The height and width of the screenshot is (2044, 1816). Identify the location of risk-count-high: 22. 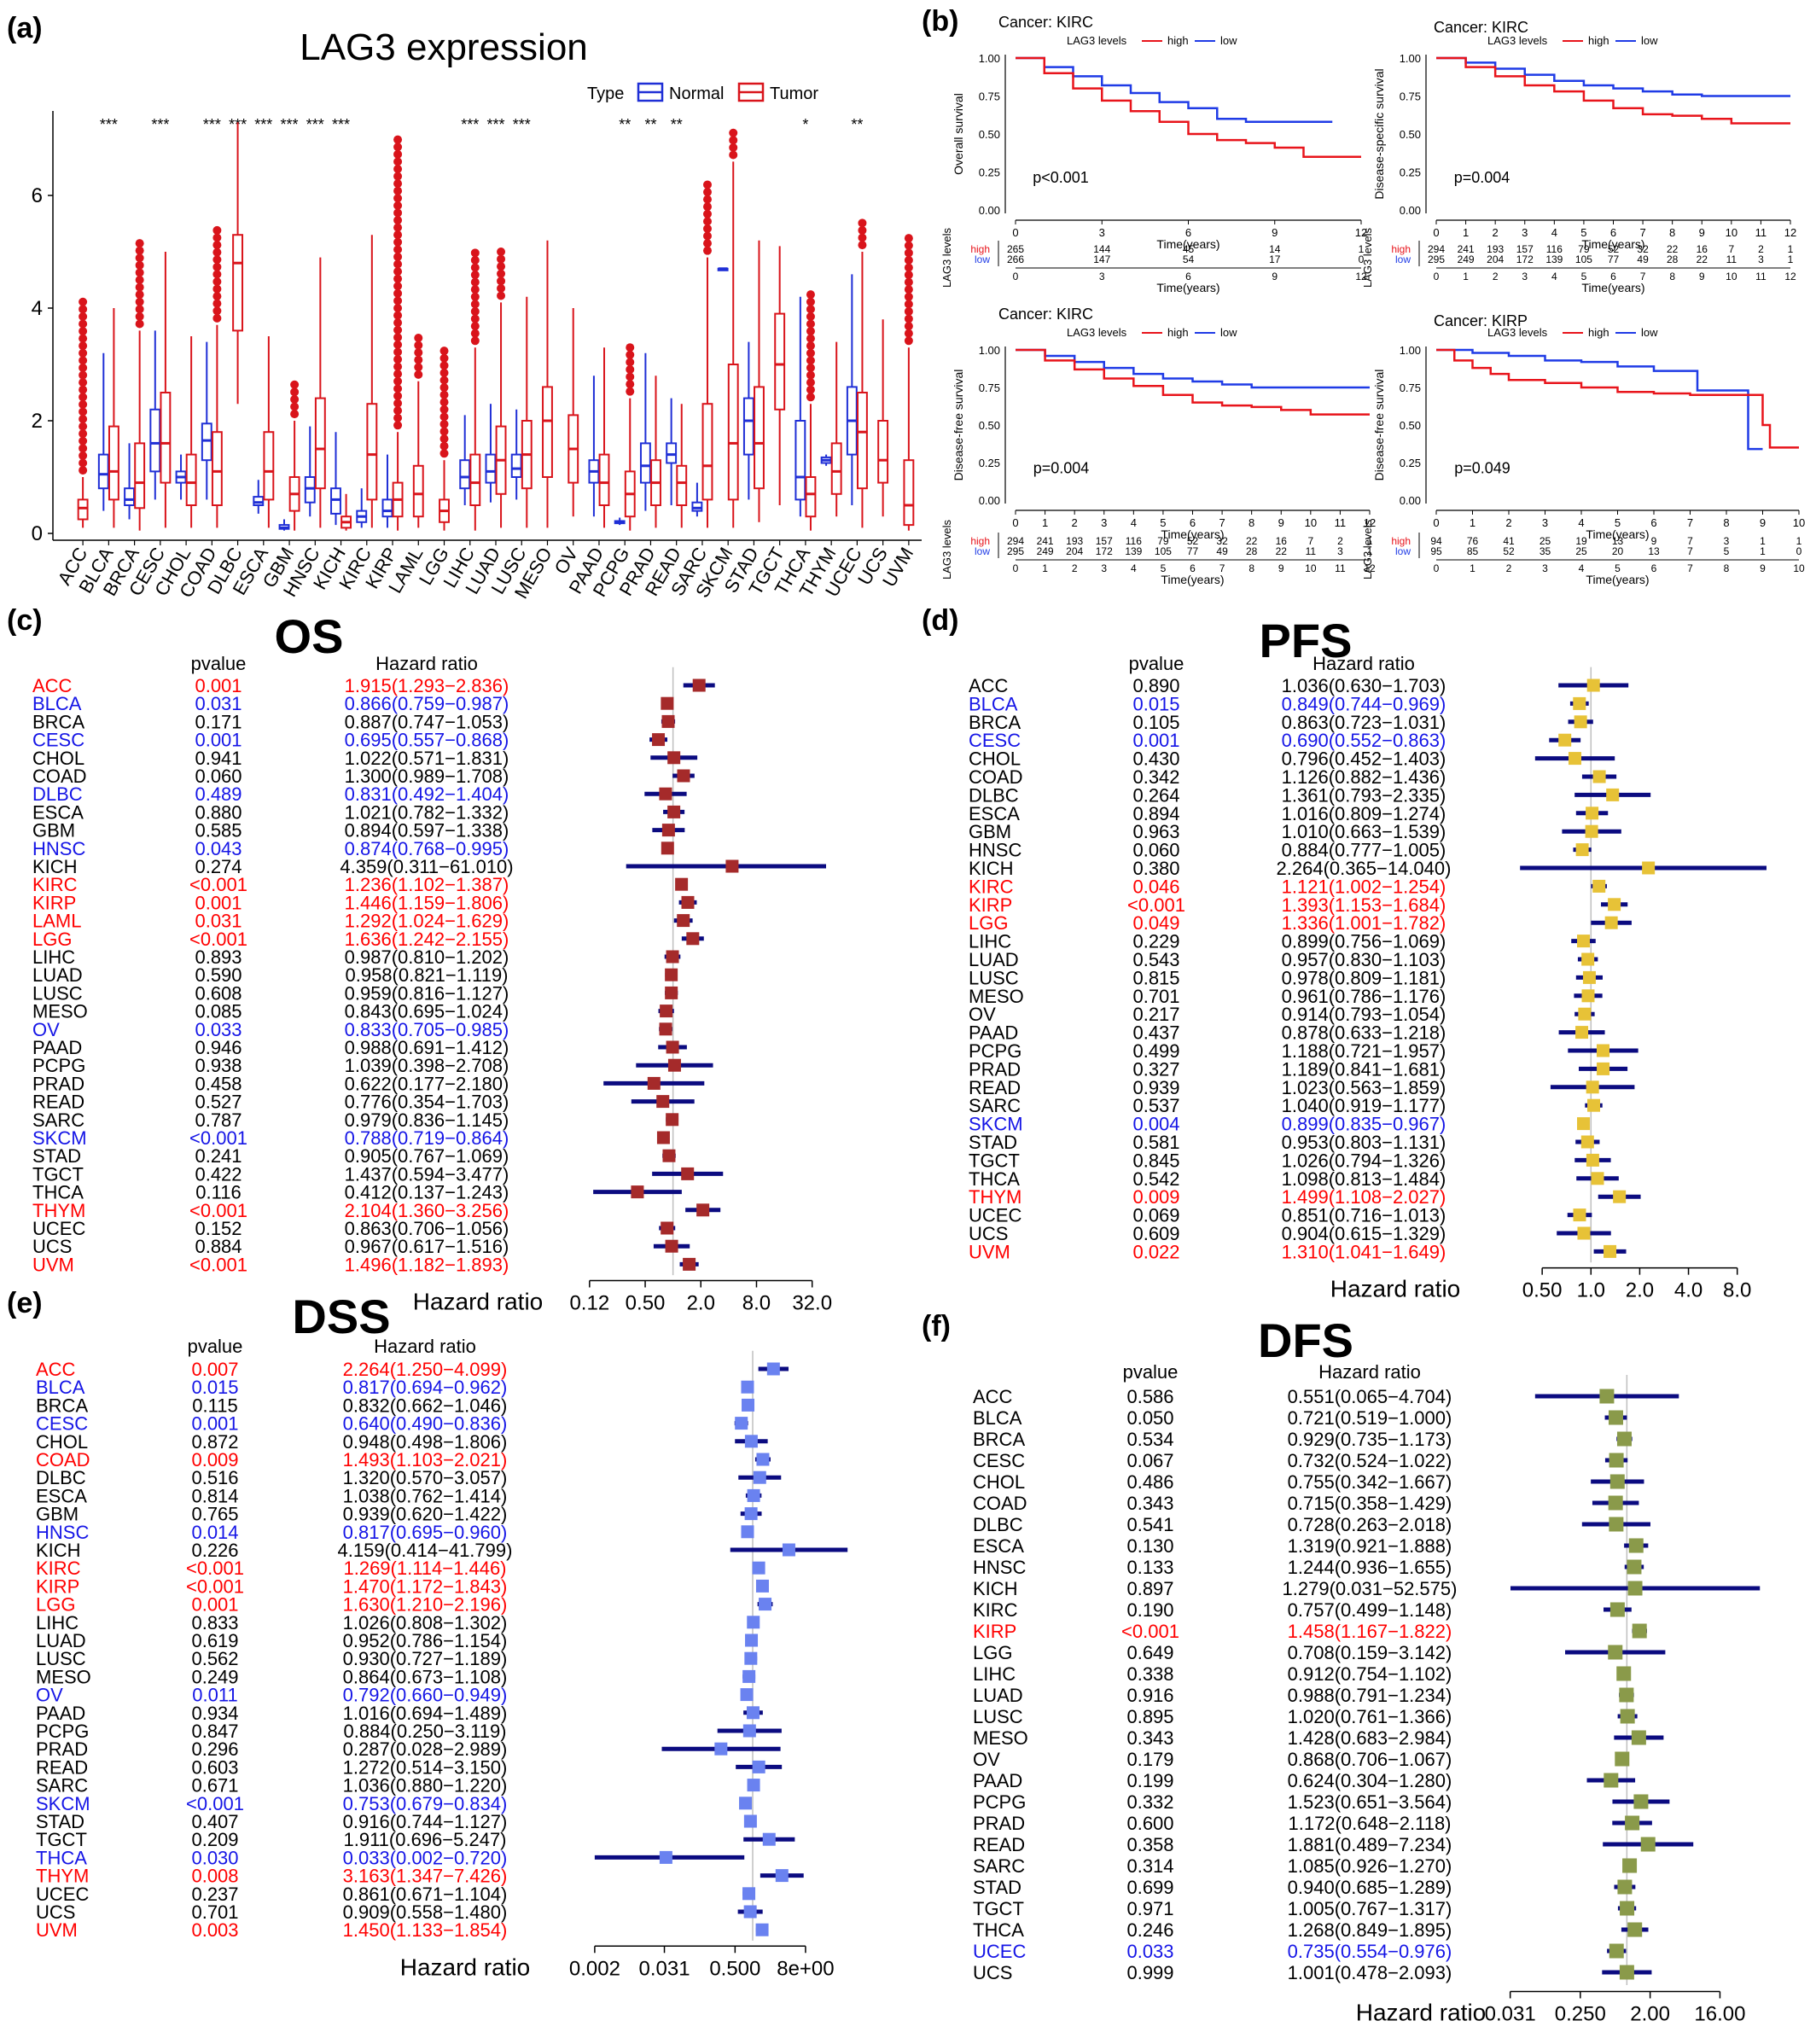
(1673, 249).